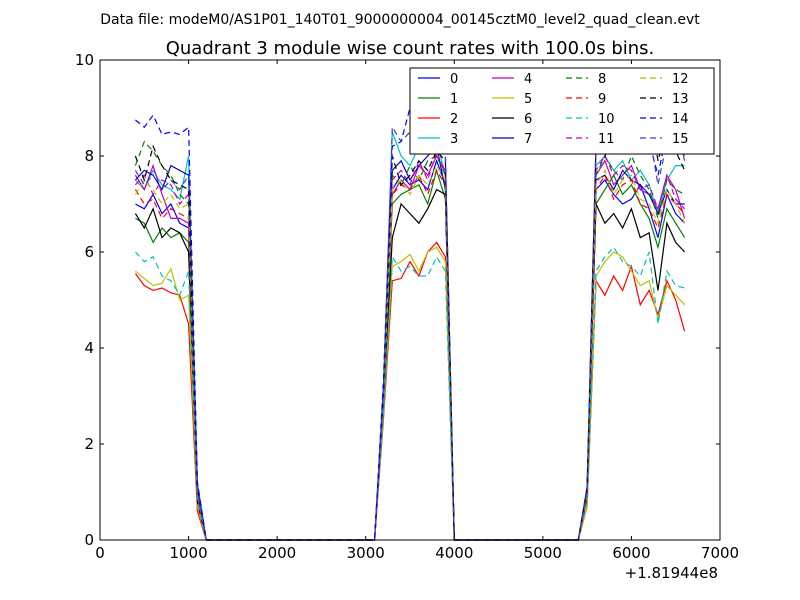 The height and width of the screenshot is (600, 800). Describe the element at coordinates (84, 60) in the screenshot. I see `y-tick-label: 10` at that location.